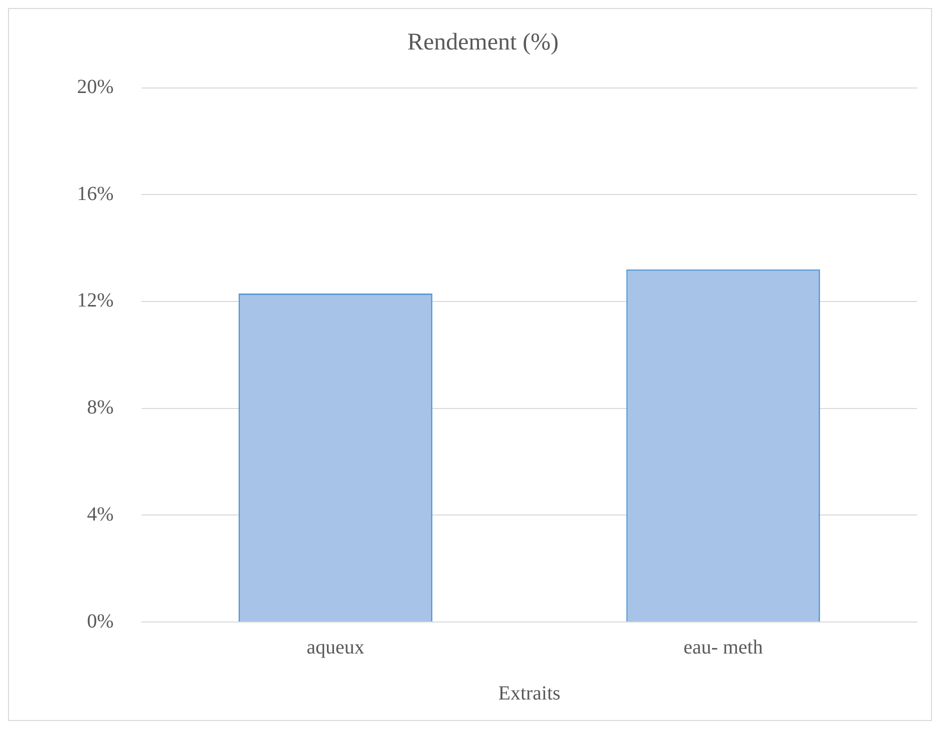  What do you see at coordinates (95, 87) in the screenshot?
I see `y-tick-label: 20%` at bounding box center [95, 87].